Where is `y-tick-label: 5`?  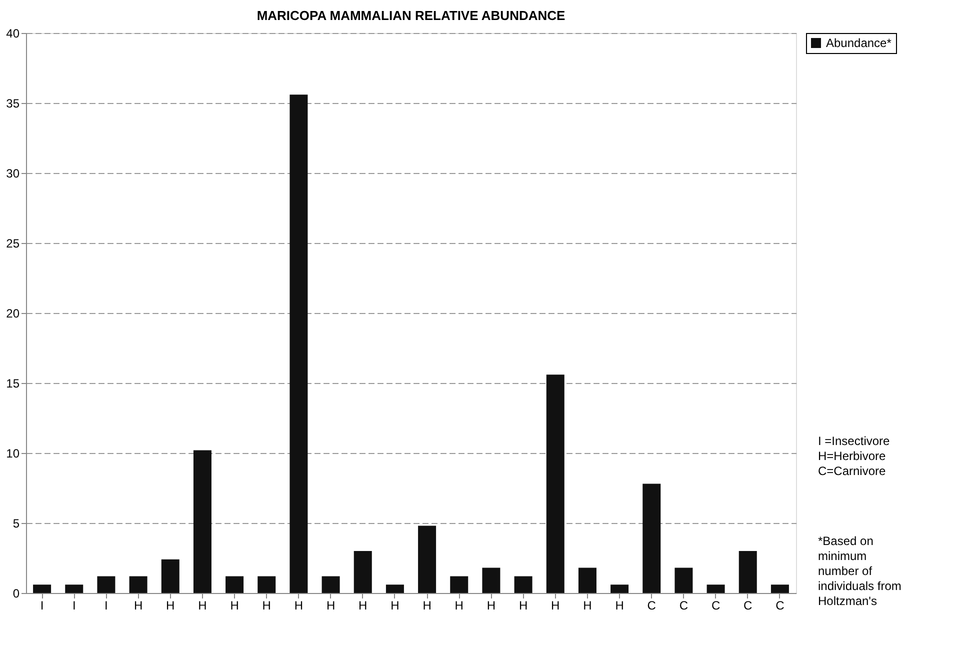
y-tick-label: 5 is located at coordinates (16, 523).